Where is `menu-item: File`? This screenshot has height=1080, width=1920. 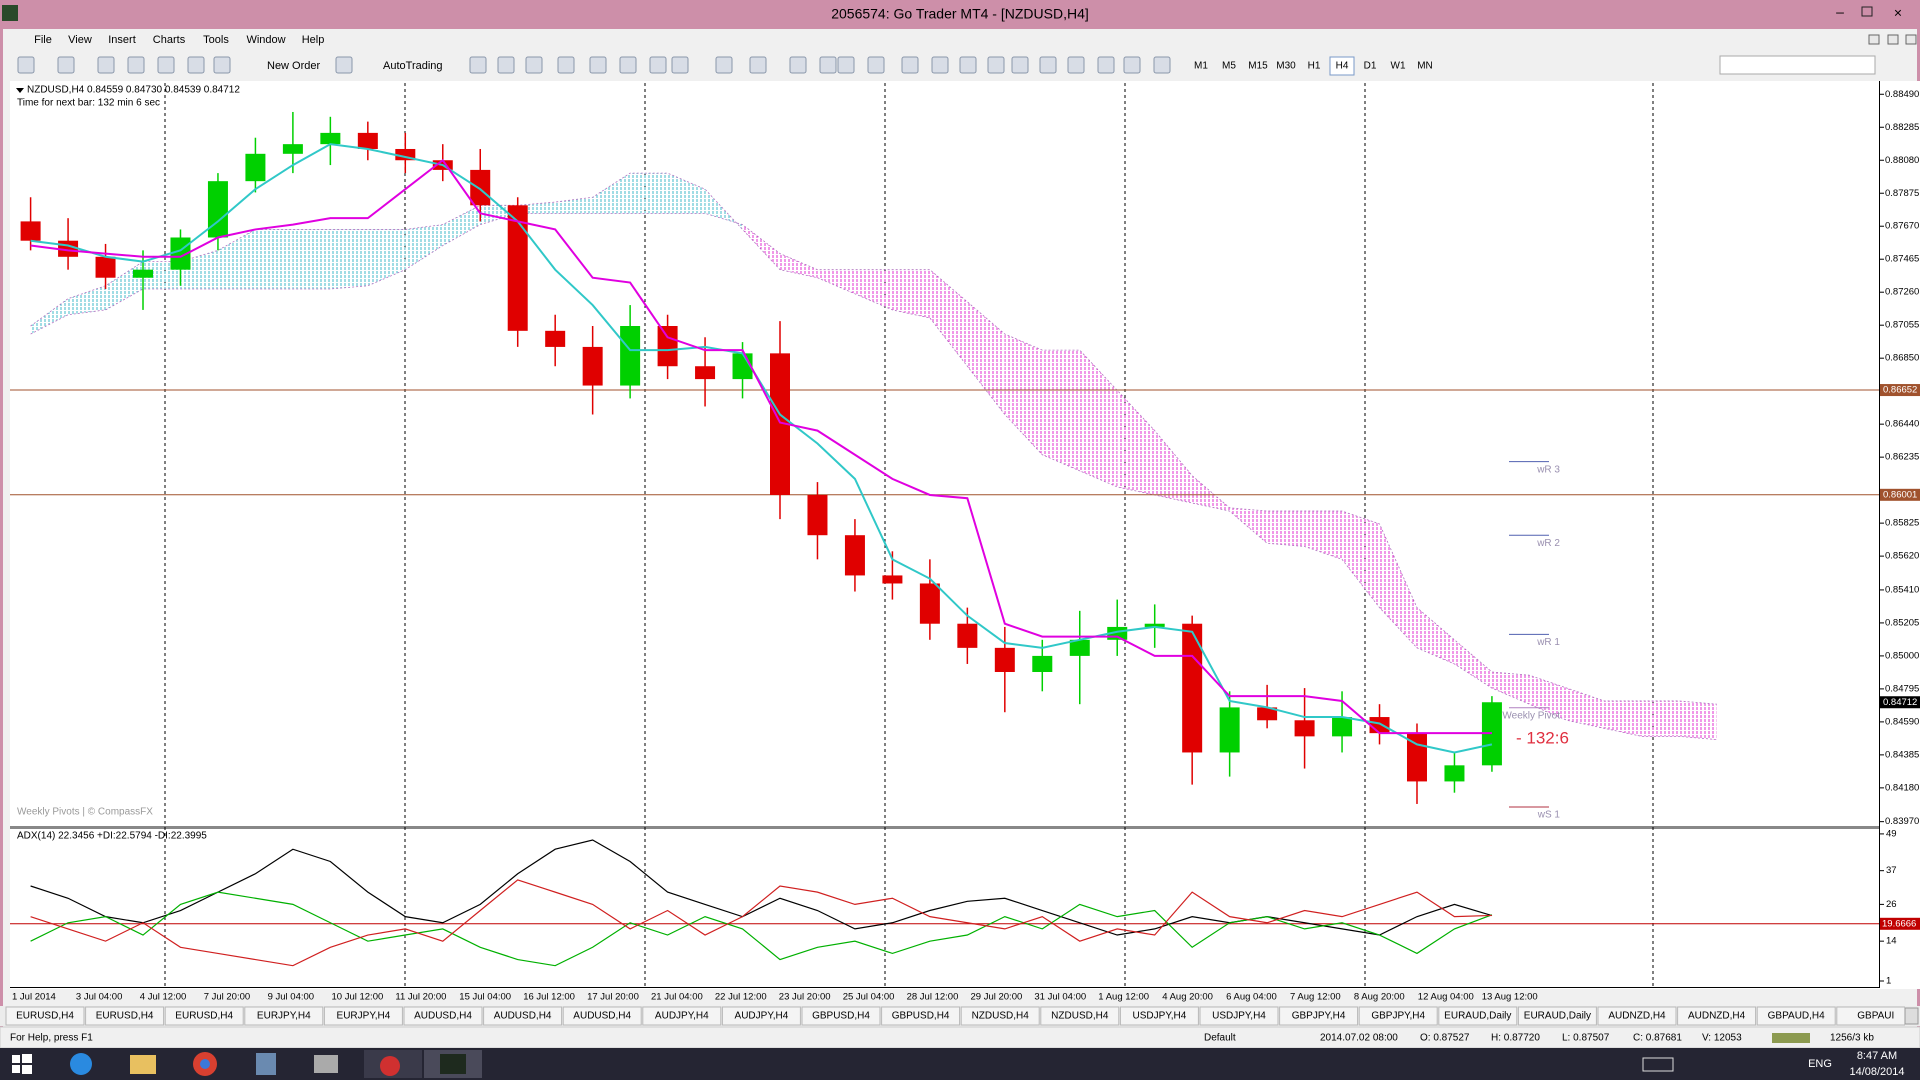
menu-item: File is located at coordinates (43, 40).